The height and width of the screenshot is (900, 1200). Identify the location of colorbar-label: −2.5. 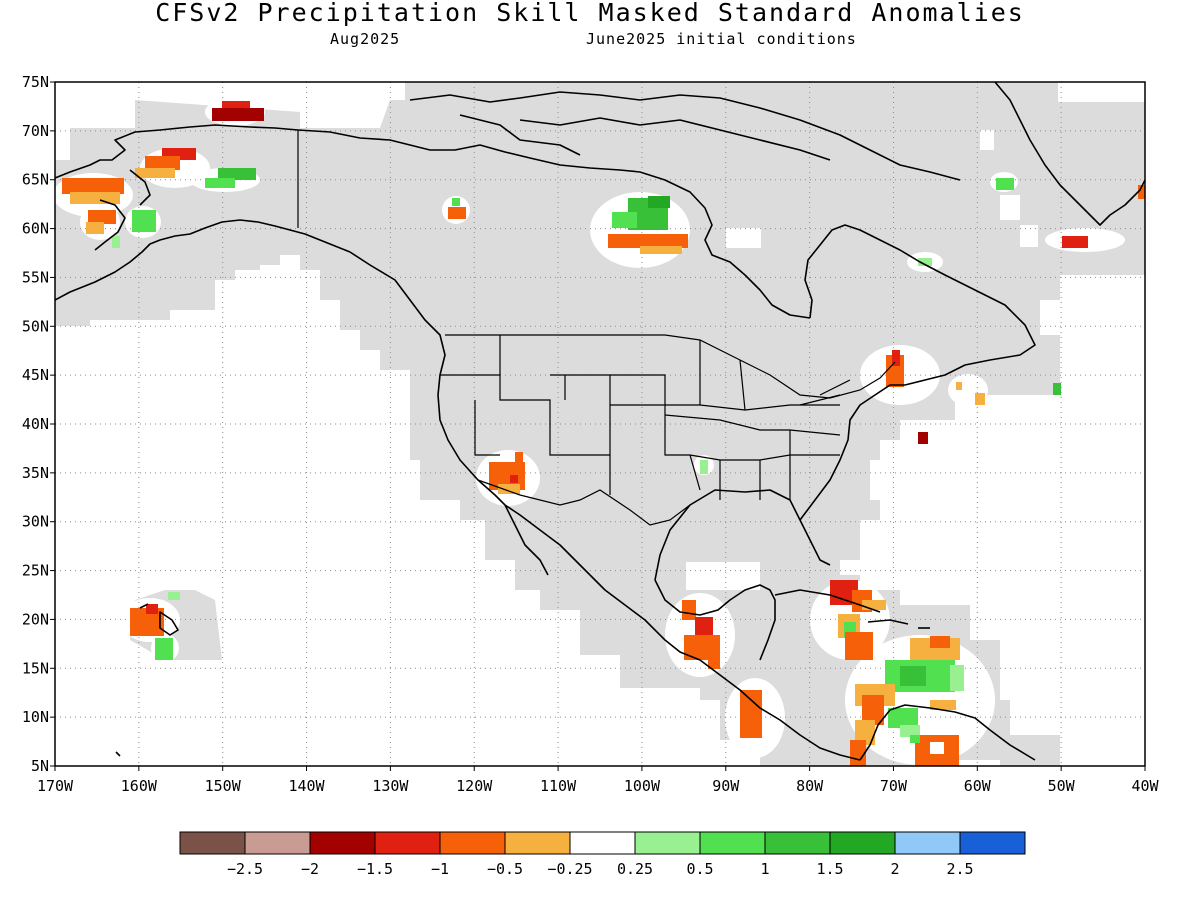
(245, 869).